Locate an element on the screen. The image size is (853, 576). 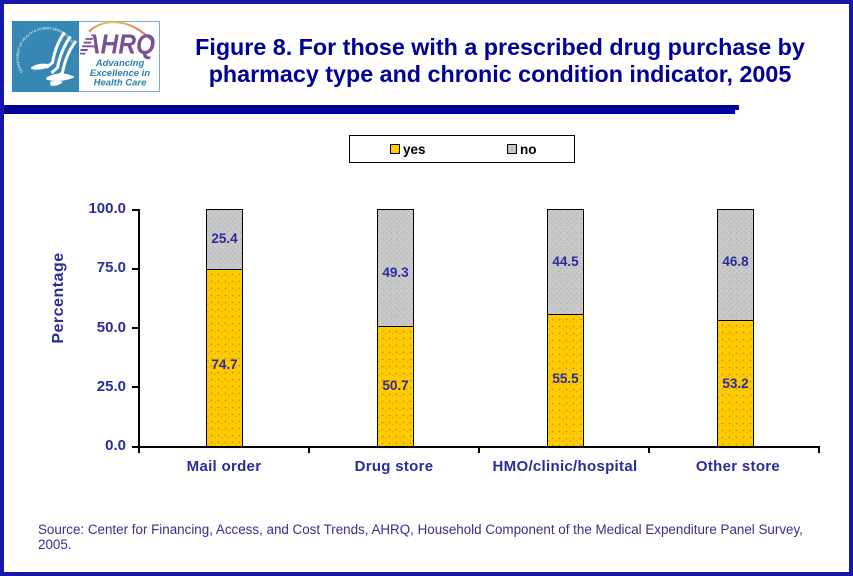
svg-text: Advancing is located at coordinates (120, 63).